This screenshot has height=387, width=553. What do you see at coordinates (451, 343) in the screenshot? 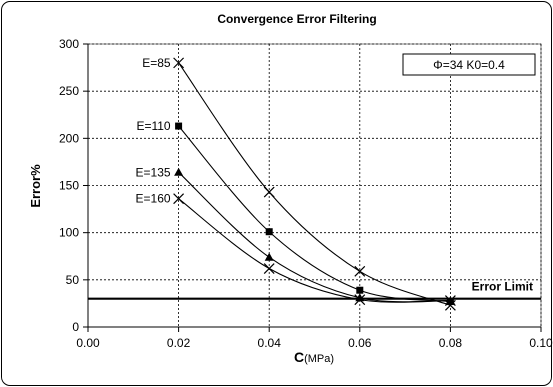
I see `x-tick-label: 0.08` at bounding box center [451, 343].